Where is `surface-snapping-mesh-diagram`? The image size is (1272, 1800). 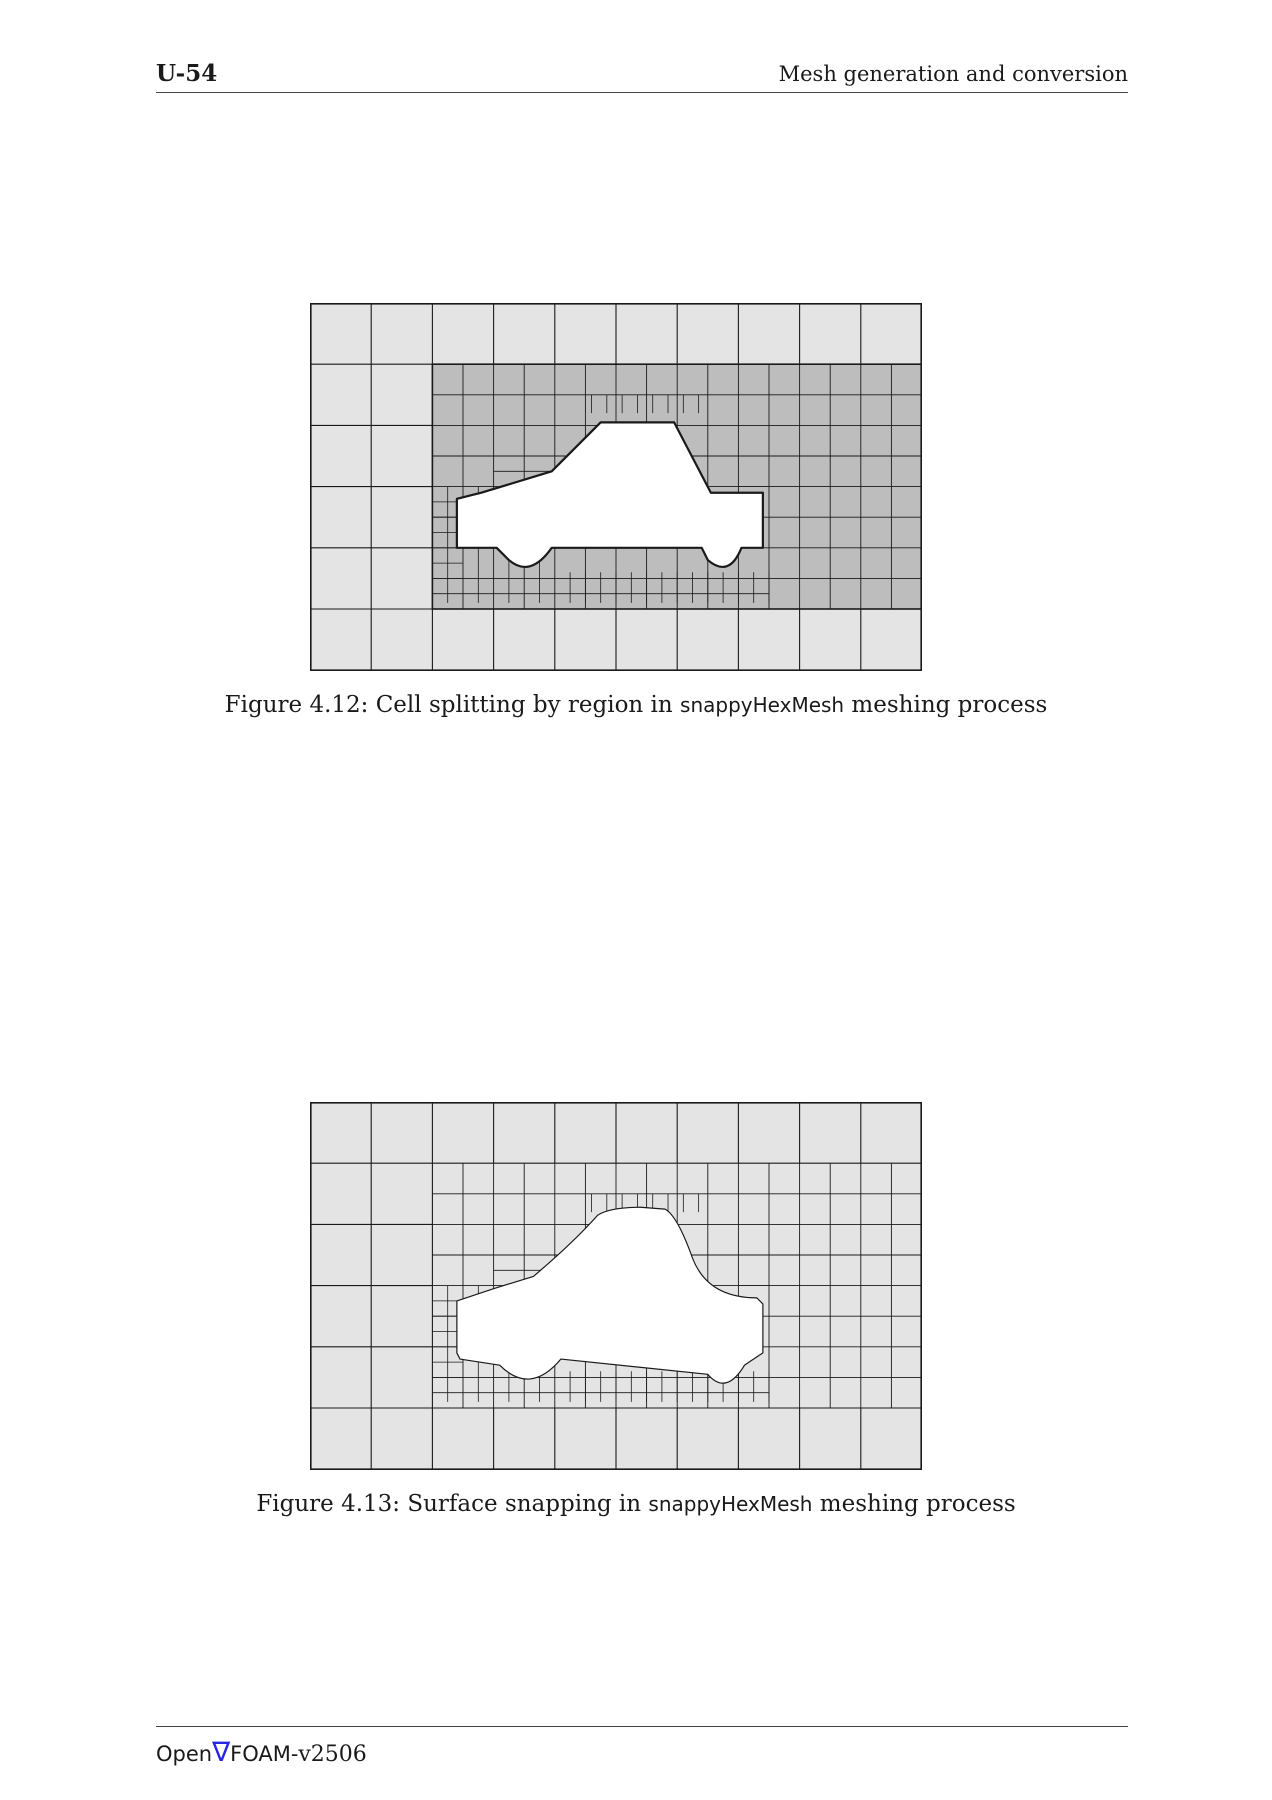 surface-snapping-mesh-diagram is located at coordinates (616, 1286).